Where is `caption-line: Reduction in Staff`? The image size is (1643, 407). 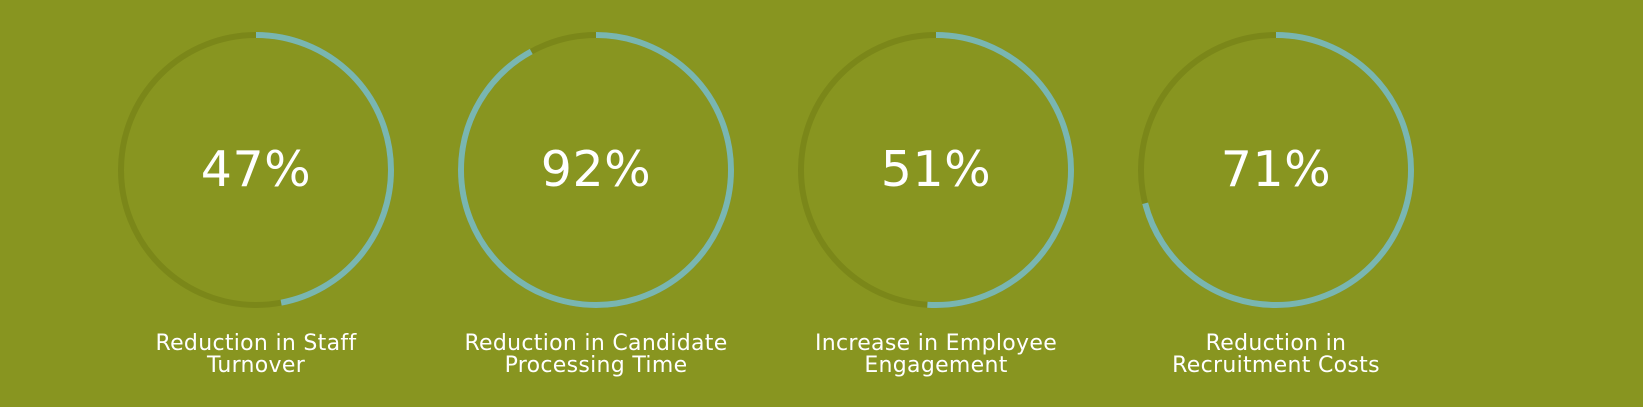
caption-line: Reduction in Staff is located at coordinates (256, 343).